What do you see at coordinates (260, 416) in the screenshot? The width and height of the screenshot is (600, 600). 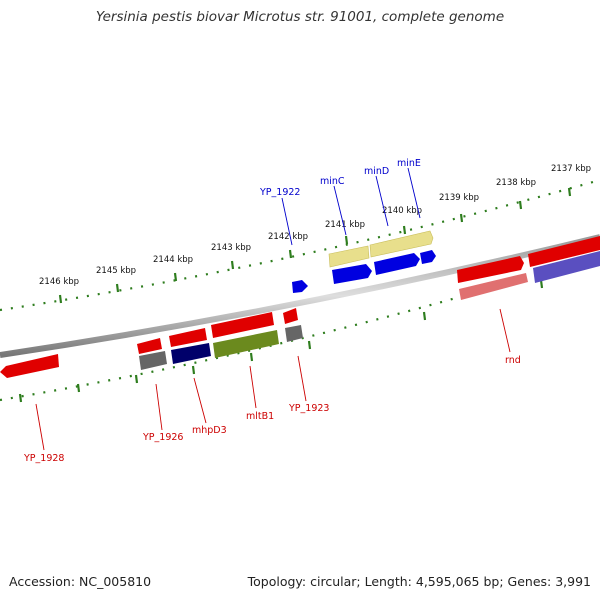 I see `gene-label: mltB1` at bounding box center [260, 416].